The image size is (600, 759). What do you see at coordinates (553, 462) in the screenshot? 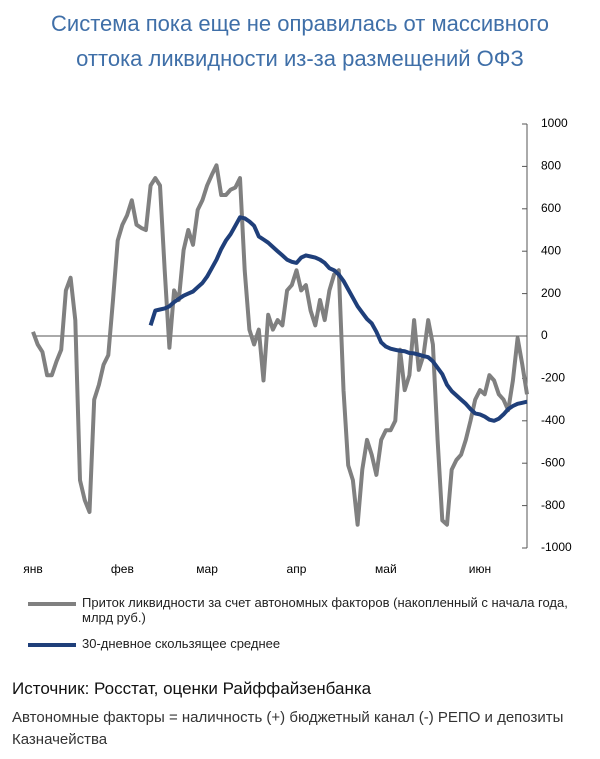
I see `y-tick-label: -600` at bounding box center [553, 462].